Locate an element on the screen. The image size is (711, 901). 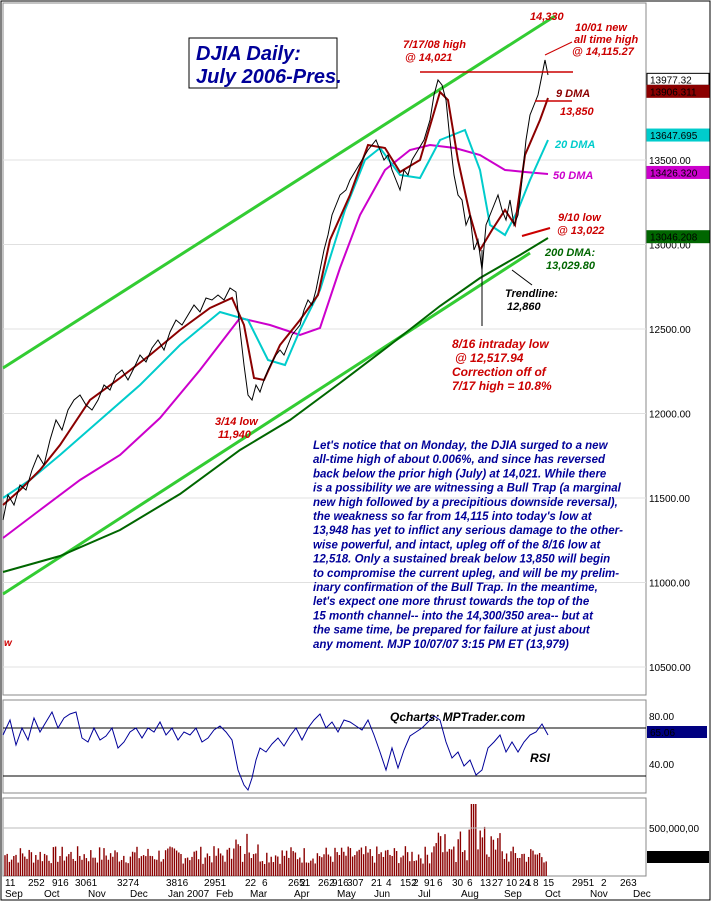
x-month-label: Jan 2007 is located at coordinates (189, 894).